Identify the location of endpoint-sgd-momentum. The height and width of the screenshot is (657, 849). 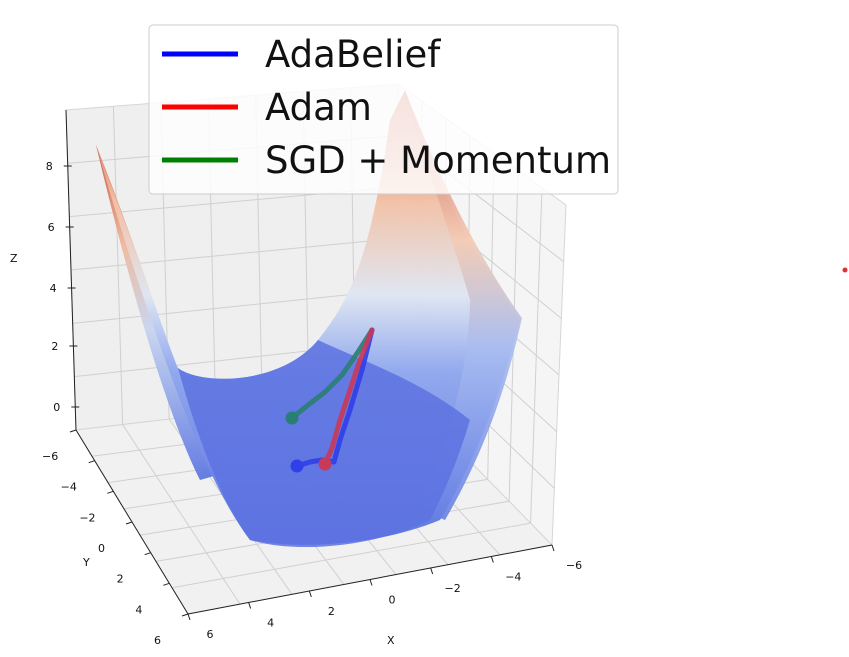
(292, 418).